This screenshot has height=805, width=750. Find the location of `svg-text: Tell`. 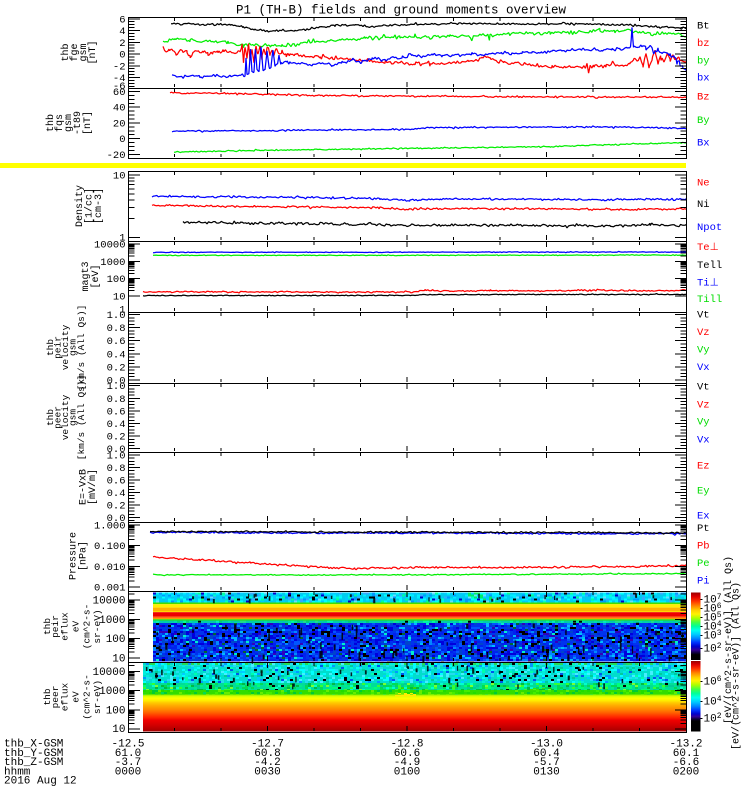

svg-text: Tell is located at coordinates (709, 266).